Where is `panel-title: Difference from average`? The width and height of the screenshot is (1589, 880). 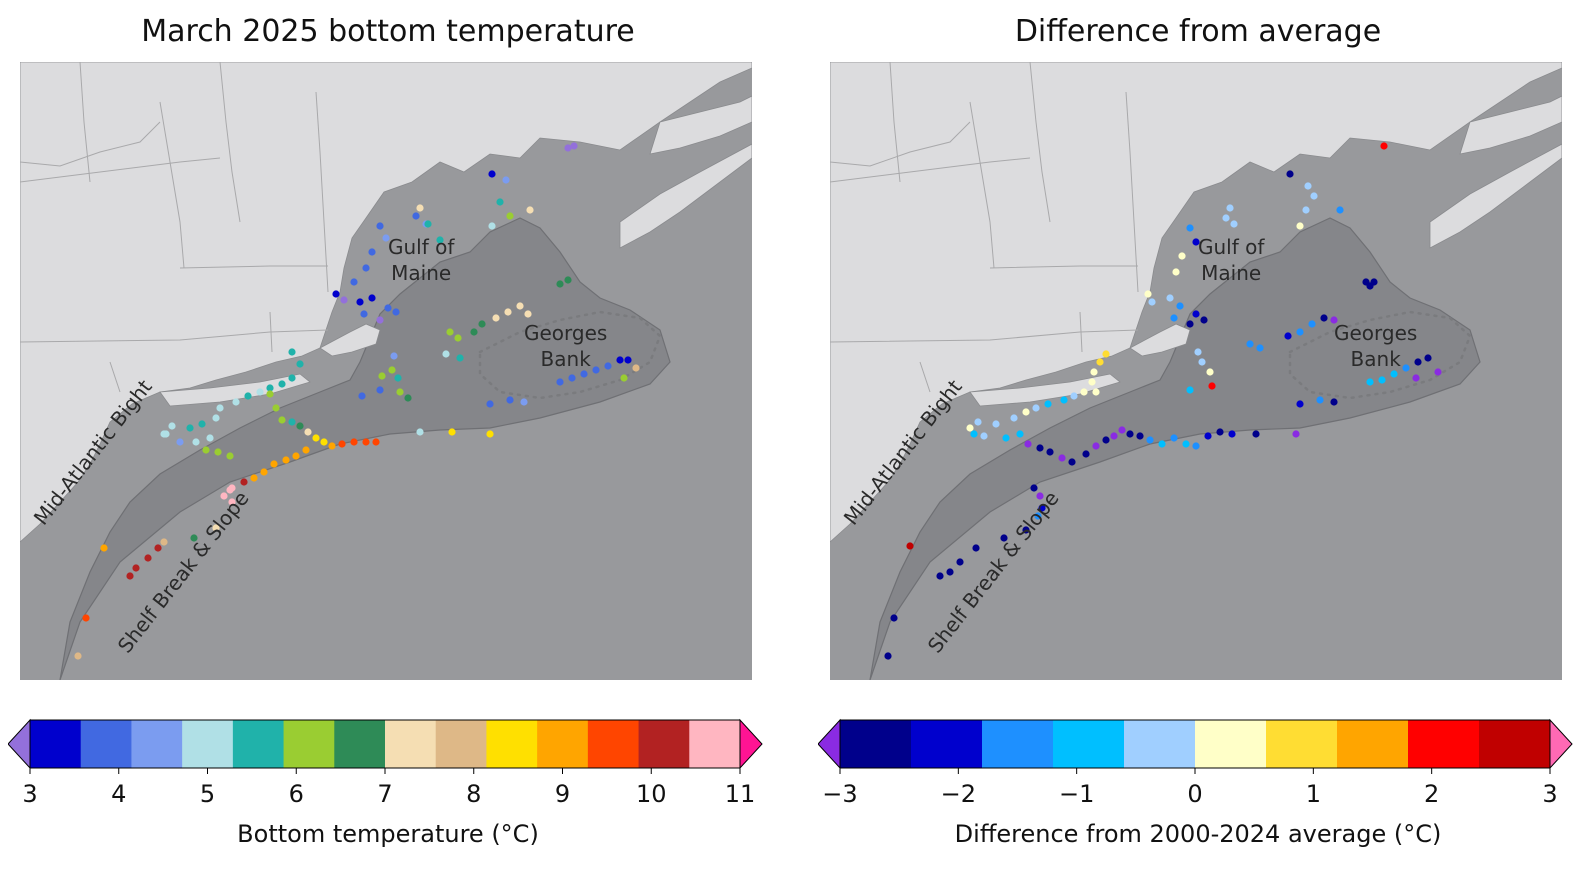 panel-title: Difference from average is located at coordinates (1198, 31).